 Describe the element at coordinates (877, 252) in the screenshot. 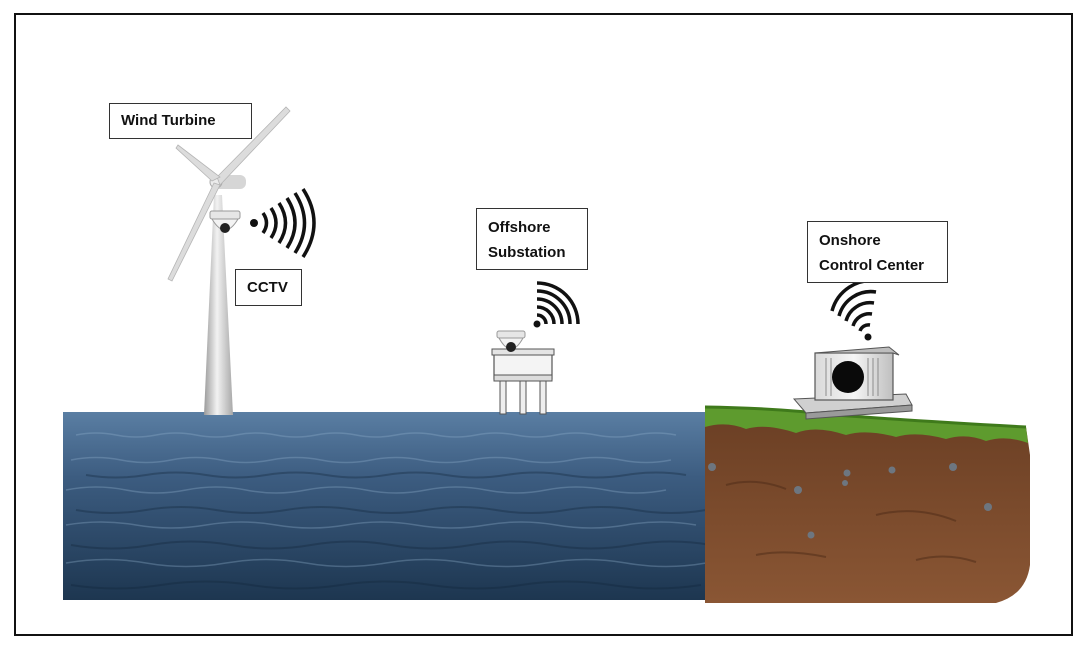

I see `onshore-control-center-label: Onshore Control Center` at that location.